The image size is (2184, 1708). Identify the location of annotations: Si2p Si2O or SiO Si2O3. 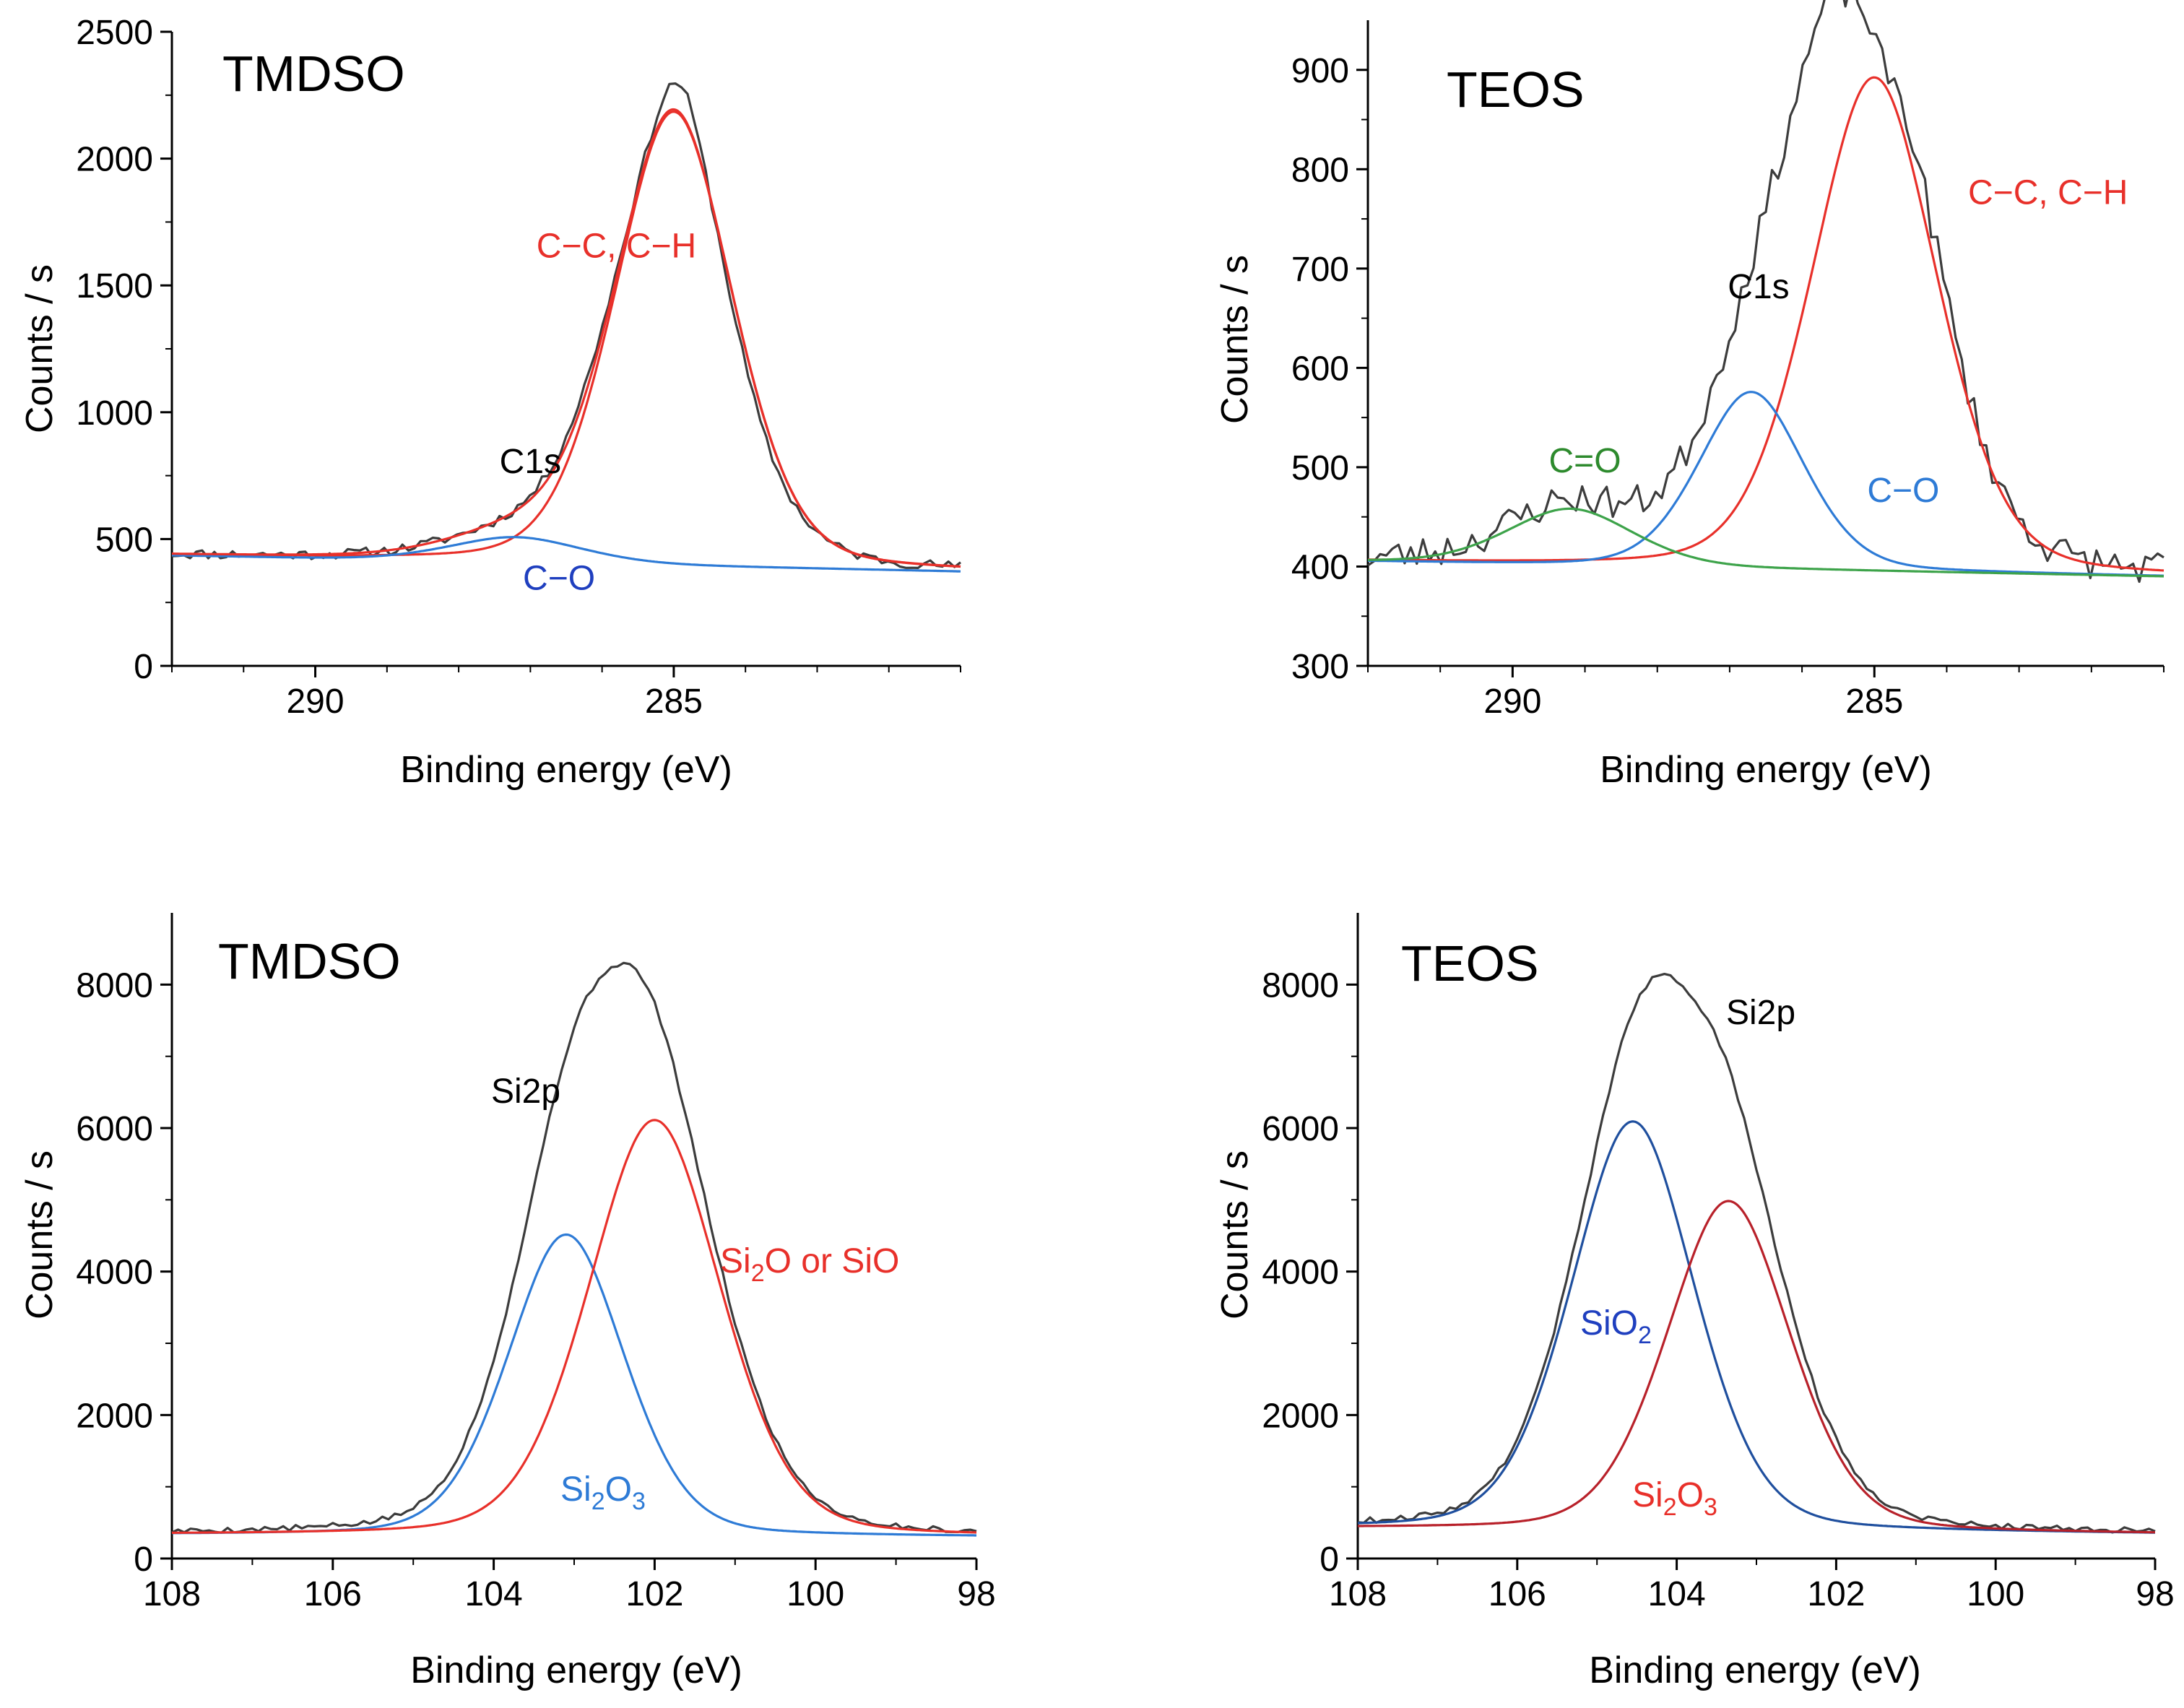
(695, 1293).